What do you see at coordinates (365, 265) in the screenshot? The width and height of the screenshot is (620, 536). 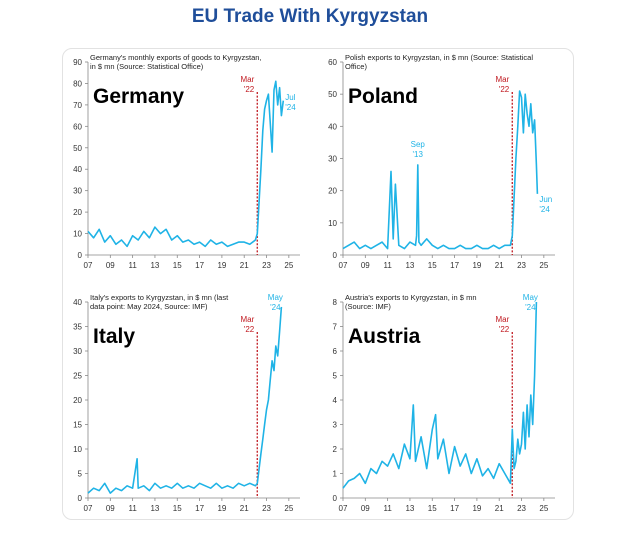 I see `poland-x-tick-label: 09` at bounding box center [365, 265].